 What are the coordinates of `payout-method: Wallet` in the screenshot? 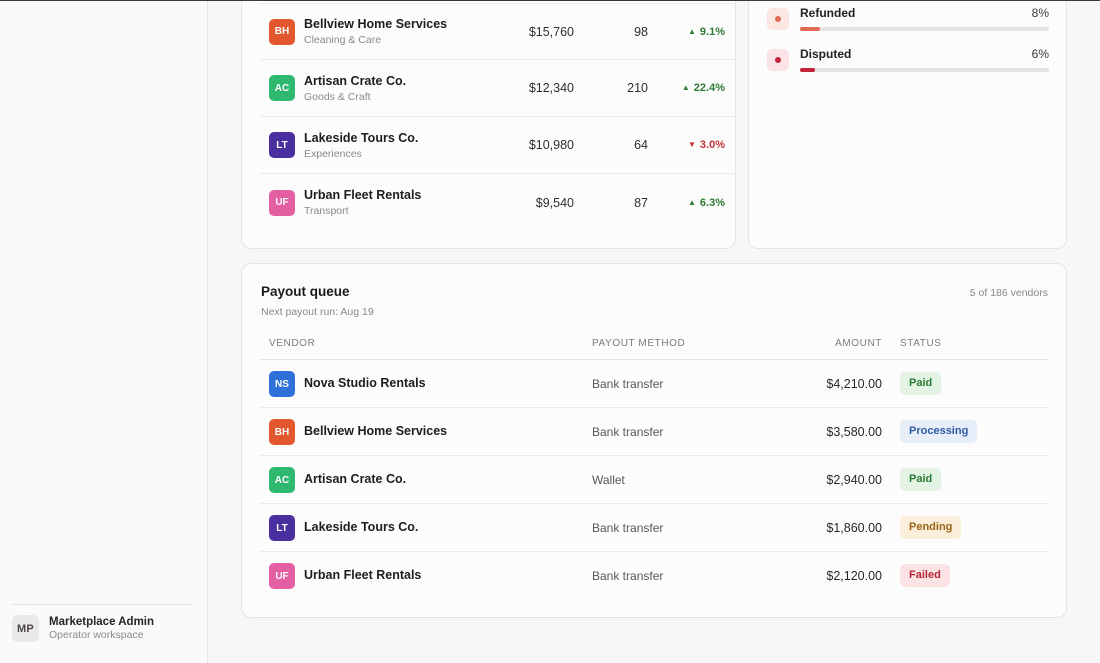 It's located at (608, 480).